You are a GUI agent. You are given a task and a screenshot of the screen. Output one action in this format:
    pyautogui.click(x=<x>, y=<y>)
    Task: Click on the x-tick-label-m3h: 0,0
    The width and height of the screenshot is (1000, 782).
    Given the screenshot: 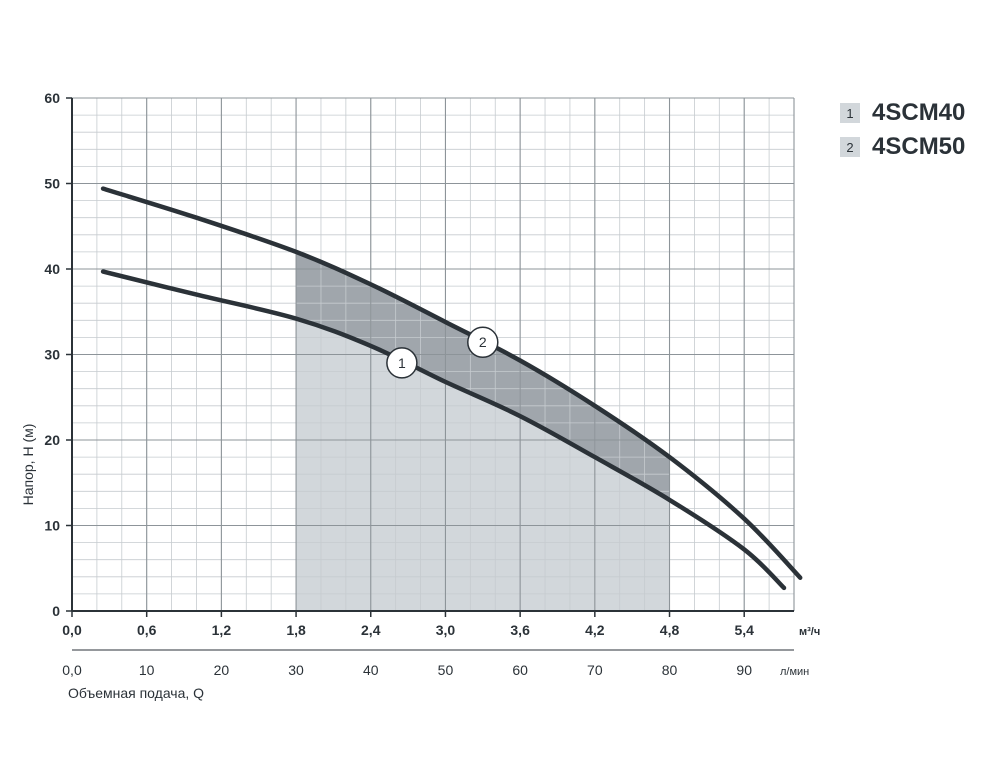 What is the action you would take?
    pyautogui.click(x=72, y=630)
    